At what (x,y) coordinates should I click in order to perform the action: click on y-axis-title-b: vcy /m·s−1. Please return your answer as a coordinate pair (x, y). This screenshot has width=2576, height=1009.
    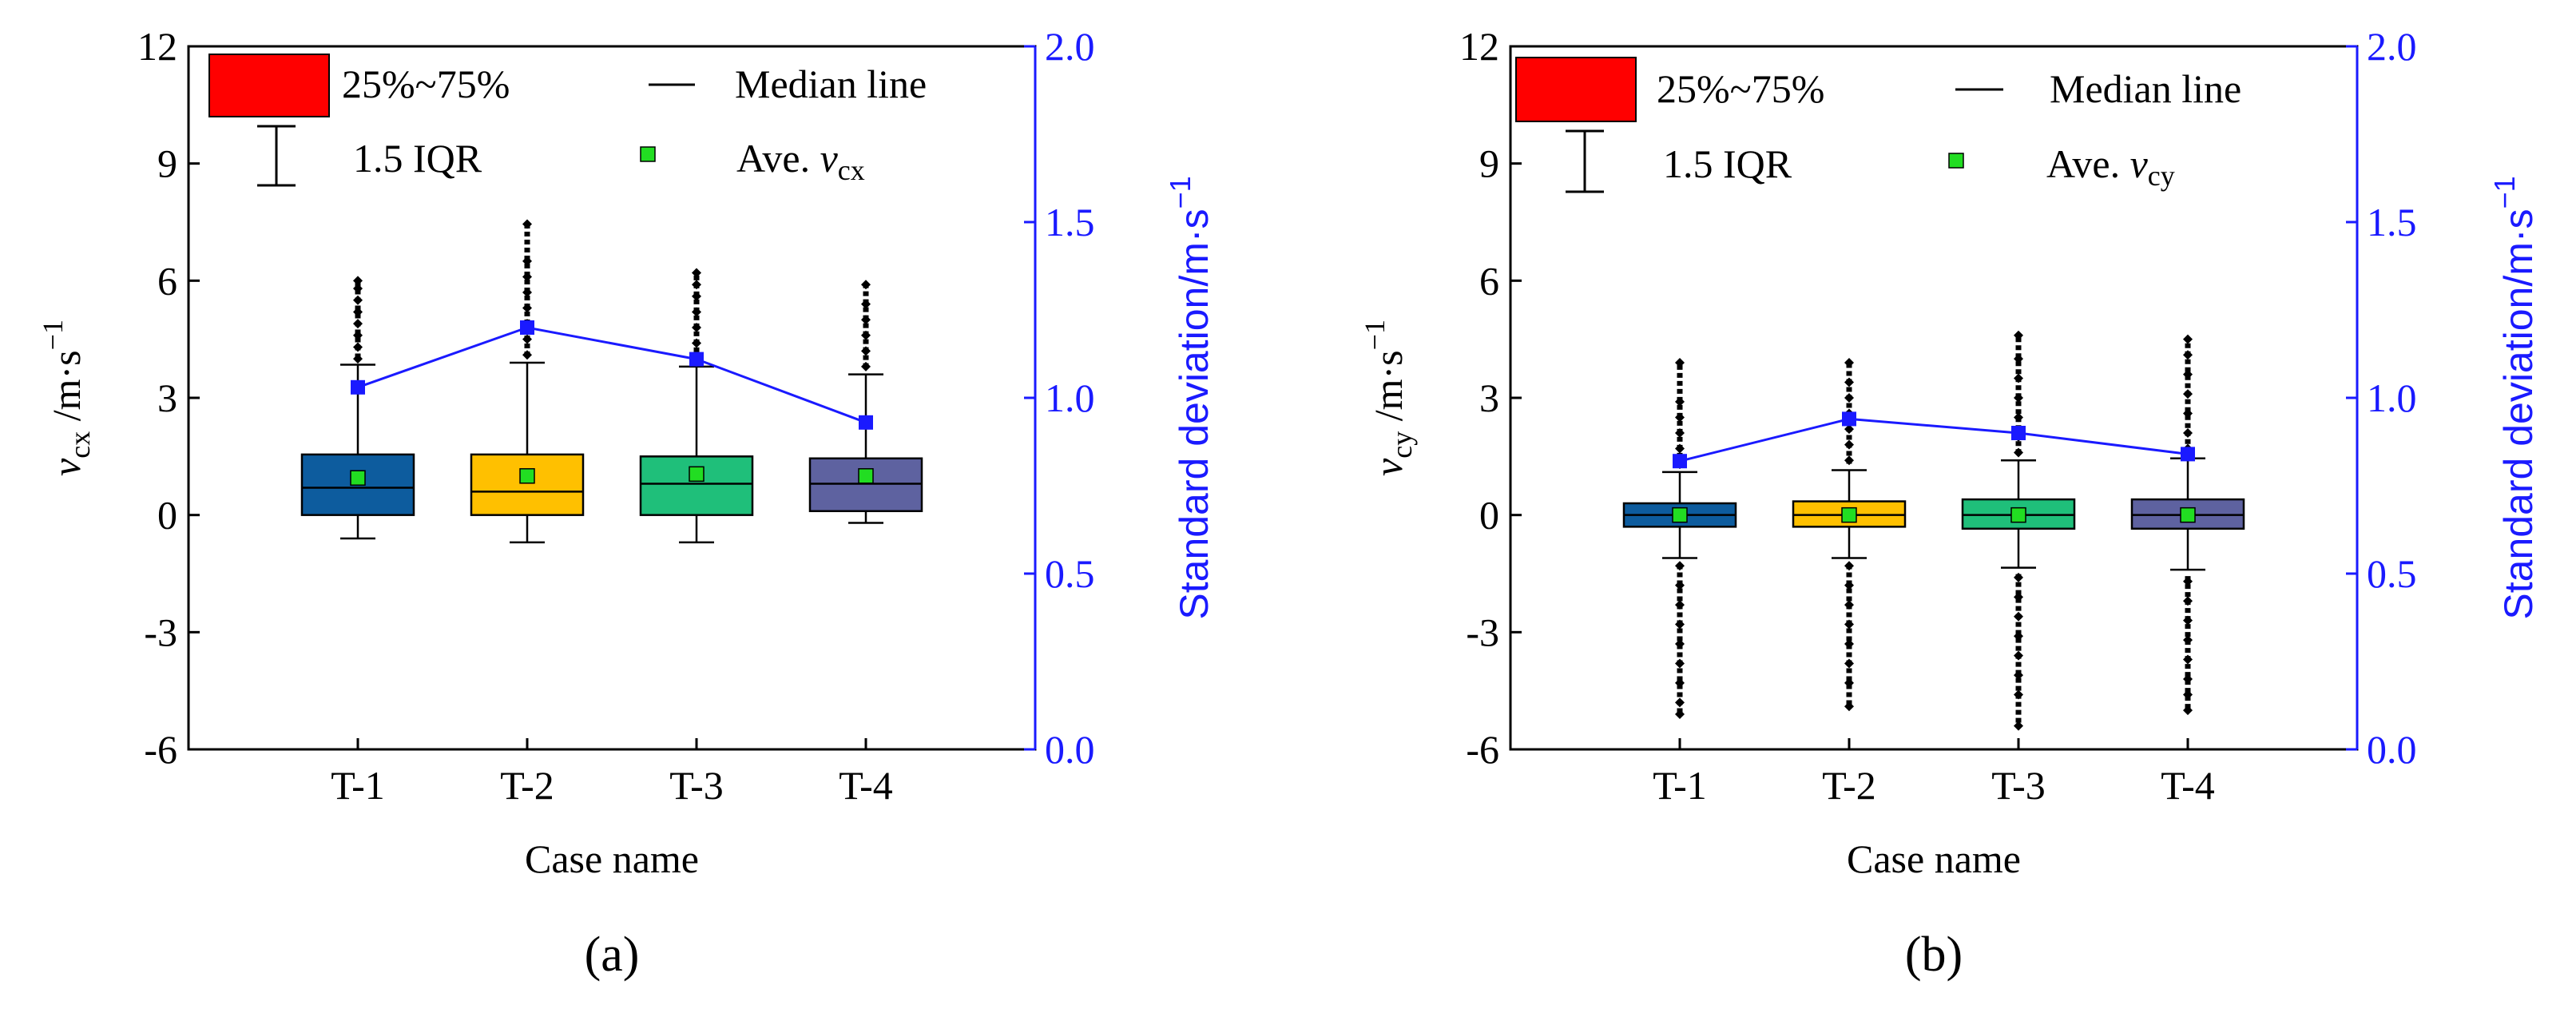
    Looking at the image, I should click on (1388, 398).